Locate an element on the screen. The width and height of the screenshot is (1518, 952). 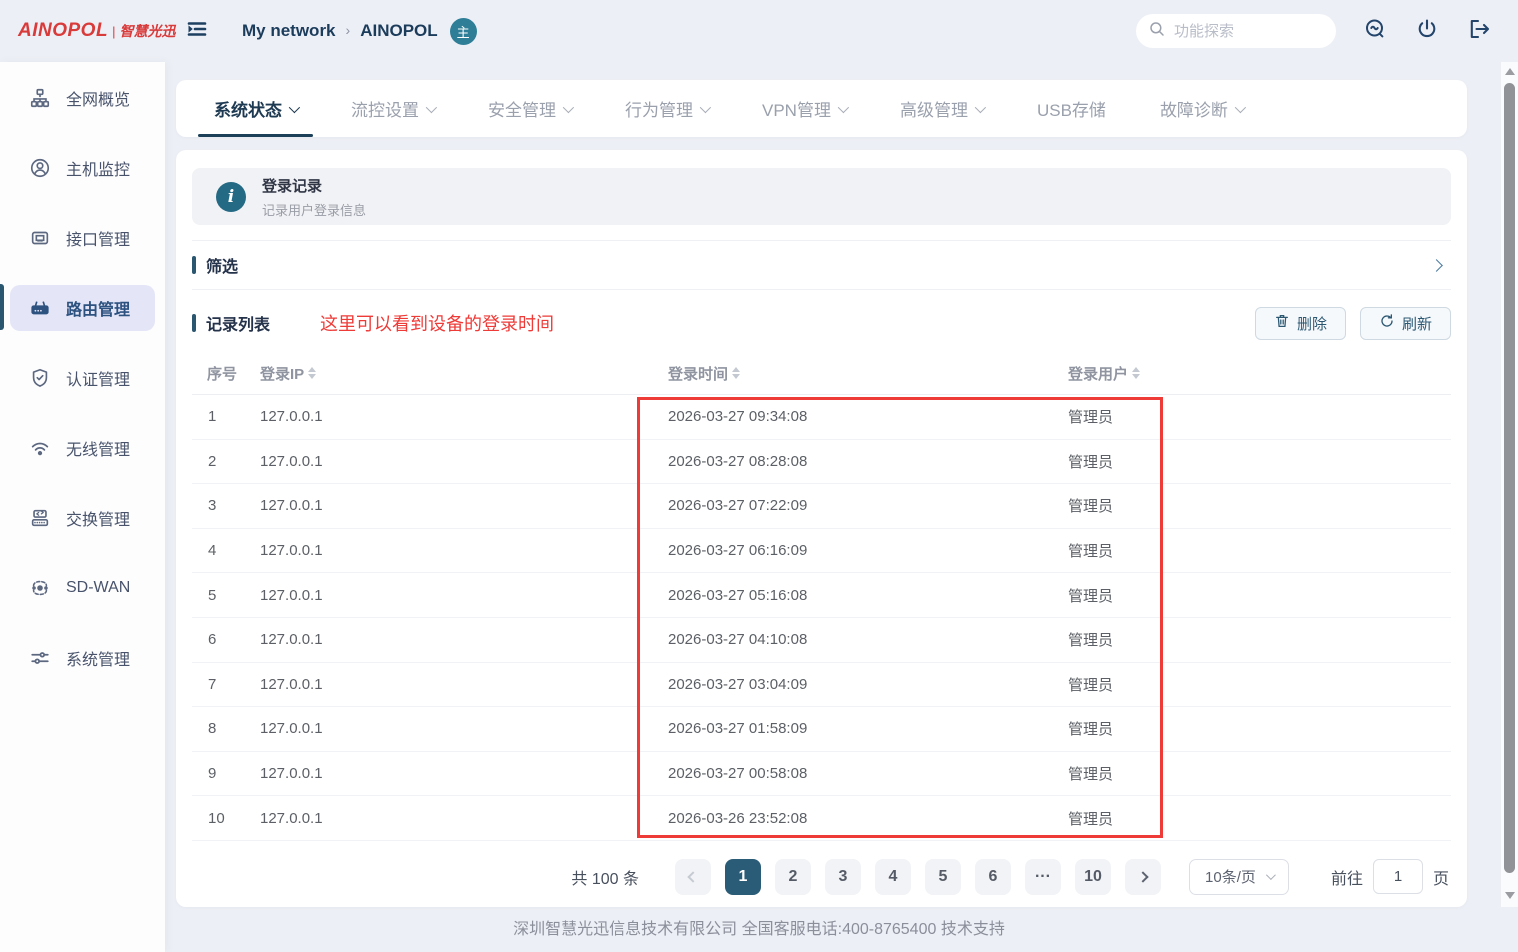
sidebar-item-host-monitor: 主机监控 is located at coordinates (82, 168).